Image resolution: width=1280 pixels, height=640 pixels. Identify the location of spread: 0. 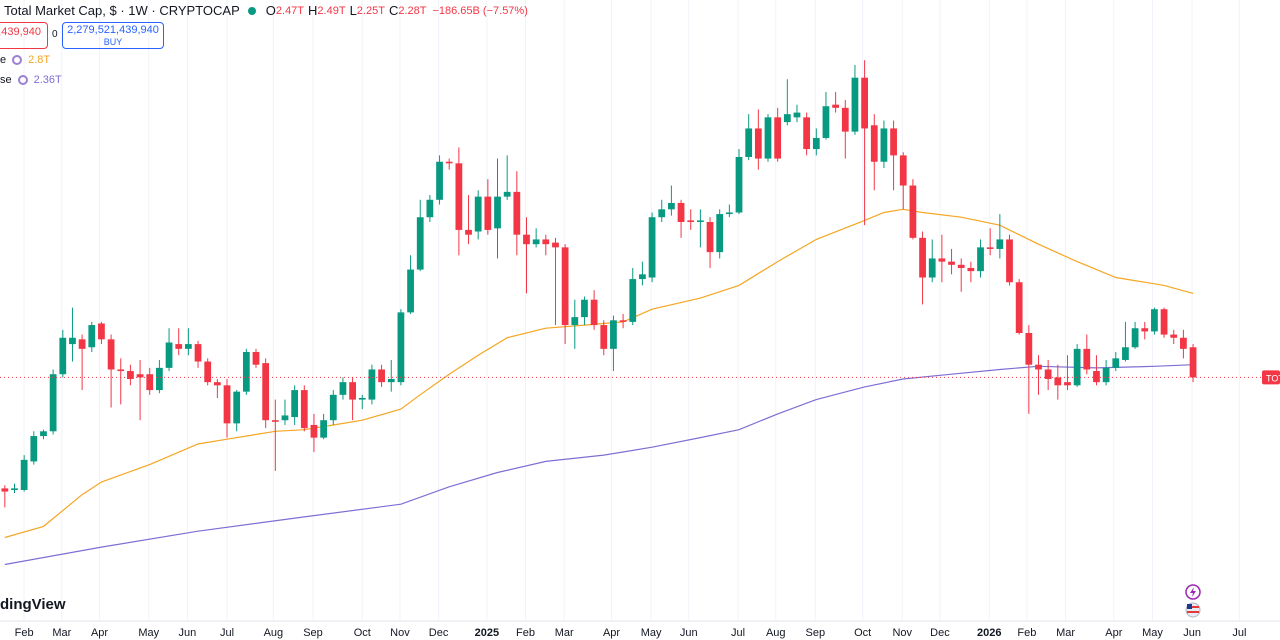
(55, 34).